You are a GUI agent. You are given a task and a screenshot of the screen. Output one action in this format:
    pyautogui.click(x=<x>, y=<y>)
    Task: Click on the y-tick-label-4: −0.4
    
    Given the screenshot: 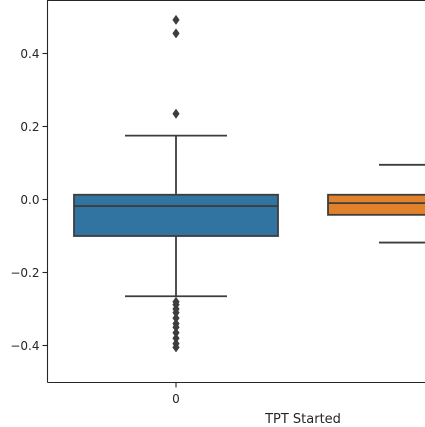 What is the action you would take?
    pyautogui.click(x=24, y=346)
    